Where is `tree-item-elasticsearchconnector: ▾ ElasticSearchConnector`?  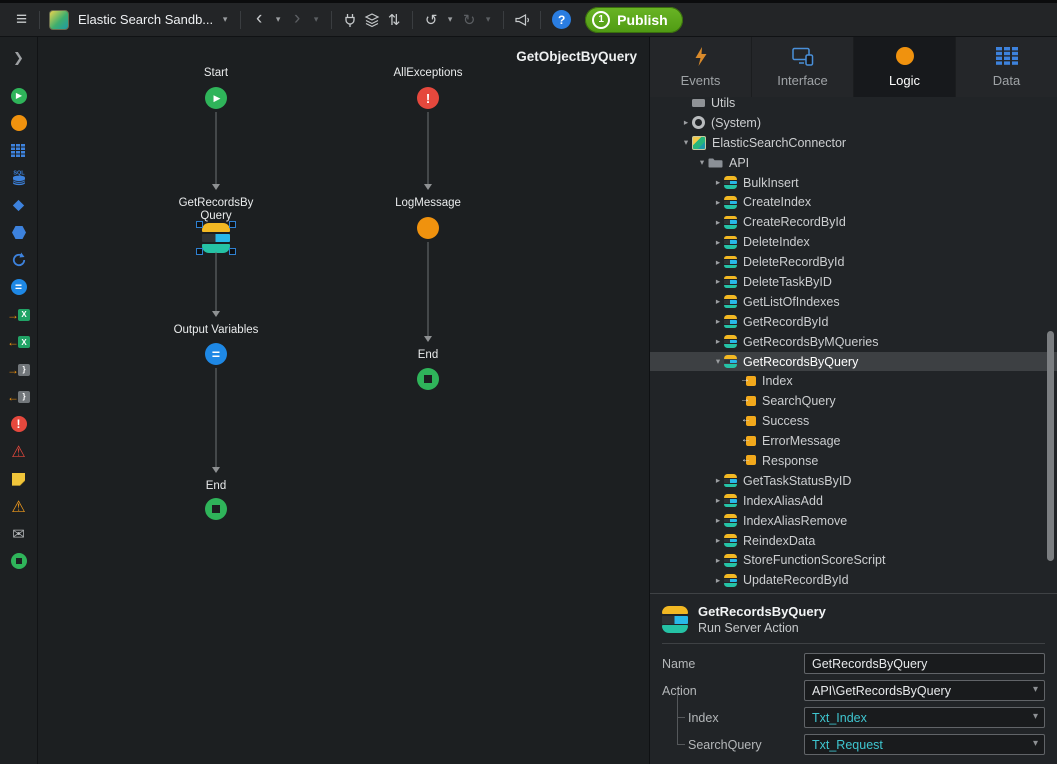 tree-item-elasticsearchconnector: ▾ ElasticSearchConnector is located at coordinates (853, 143).